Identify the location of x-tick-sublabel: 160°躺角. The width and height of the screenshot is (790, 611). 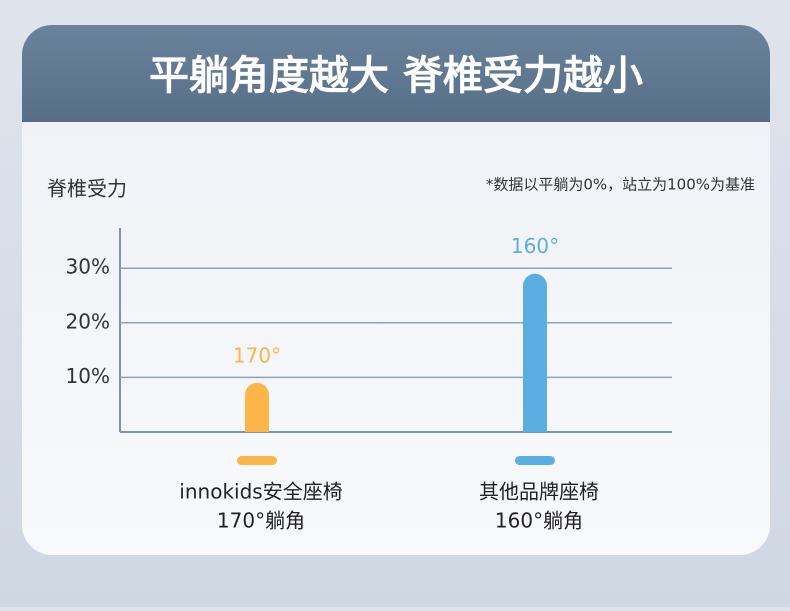
(539, 521).